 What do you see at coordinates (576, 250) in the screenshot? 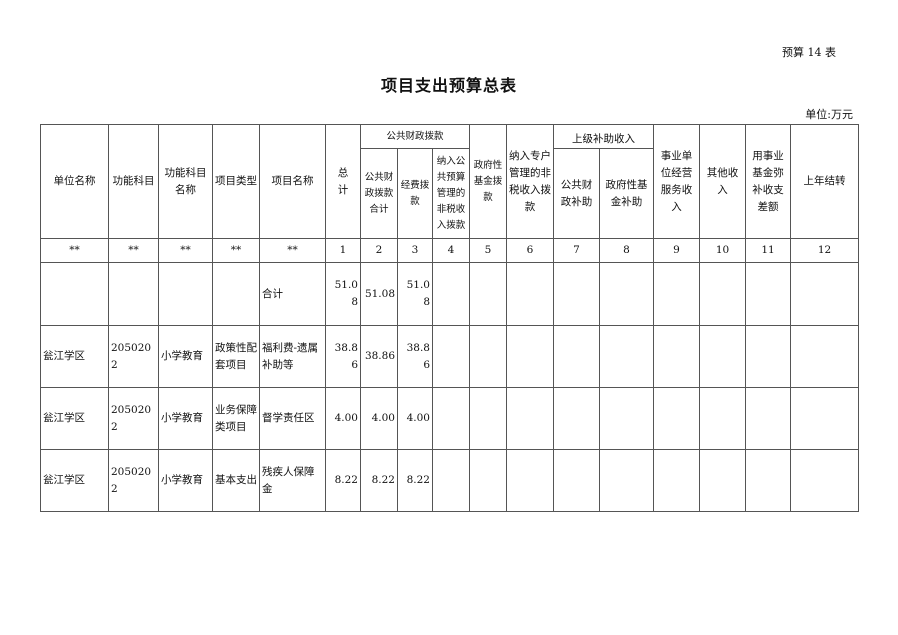
I see `index-cell: 7` at bounding box center [576, 250].